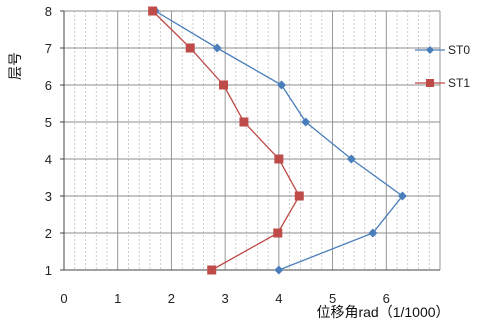  What do you see at coordinates (48, 85) in the screenshot?
I see `y-tick-label: 6` at bounding box center [48, 85].